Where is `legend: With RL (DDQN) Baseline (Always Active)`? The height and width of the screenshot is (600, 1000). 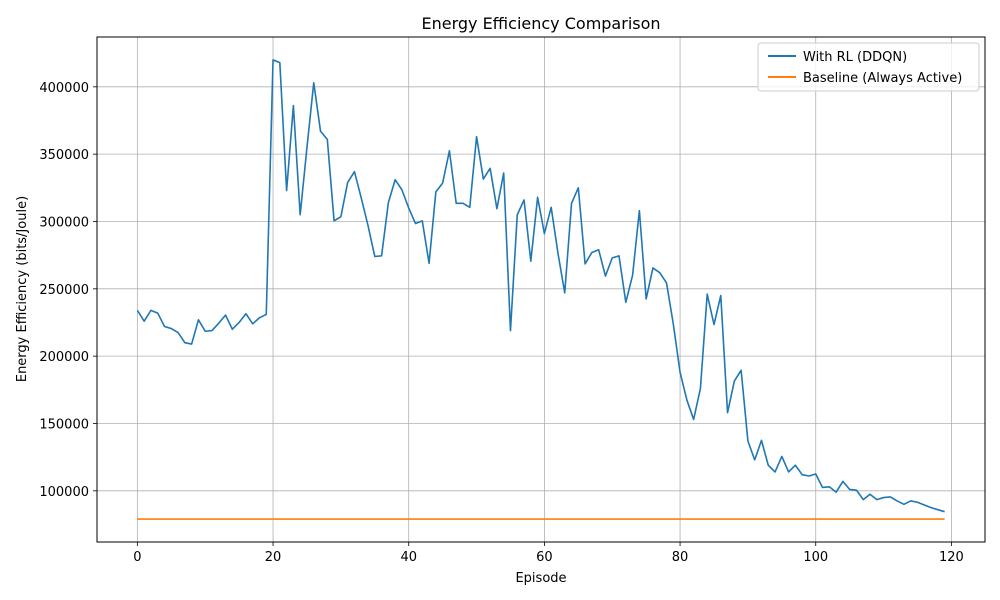 legend: With RL (DDQN) Baseline (Always Active) is located at coordinates (868, 67).